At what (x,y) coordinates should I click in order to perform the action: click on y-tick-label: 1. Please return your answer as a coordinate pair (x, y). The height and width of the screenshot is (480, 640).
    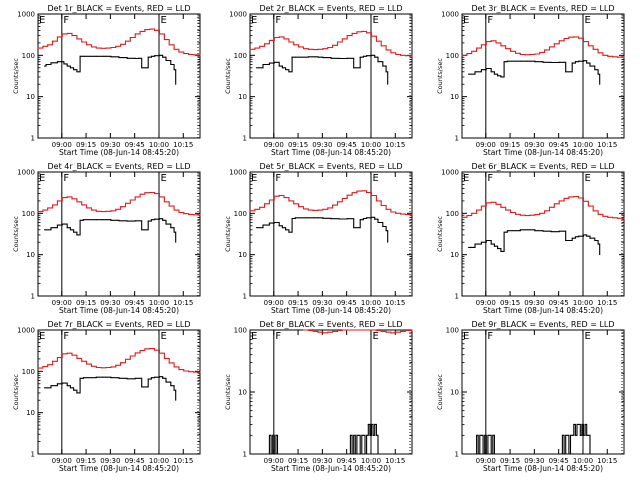
    Looking at the image, I should click on (457, 297).